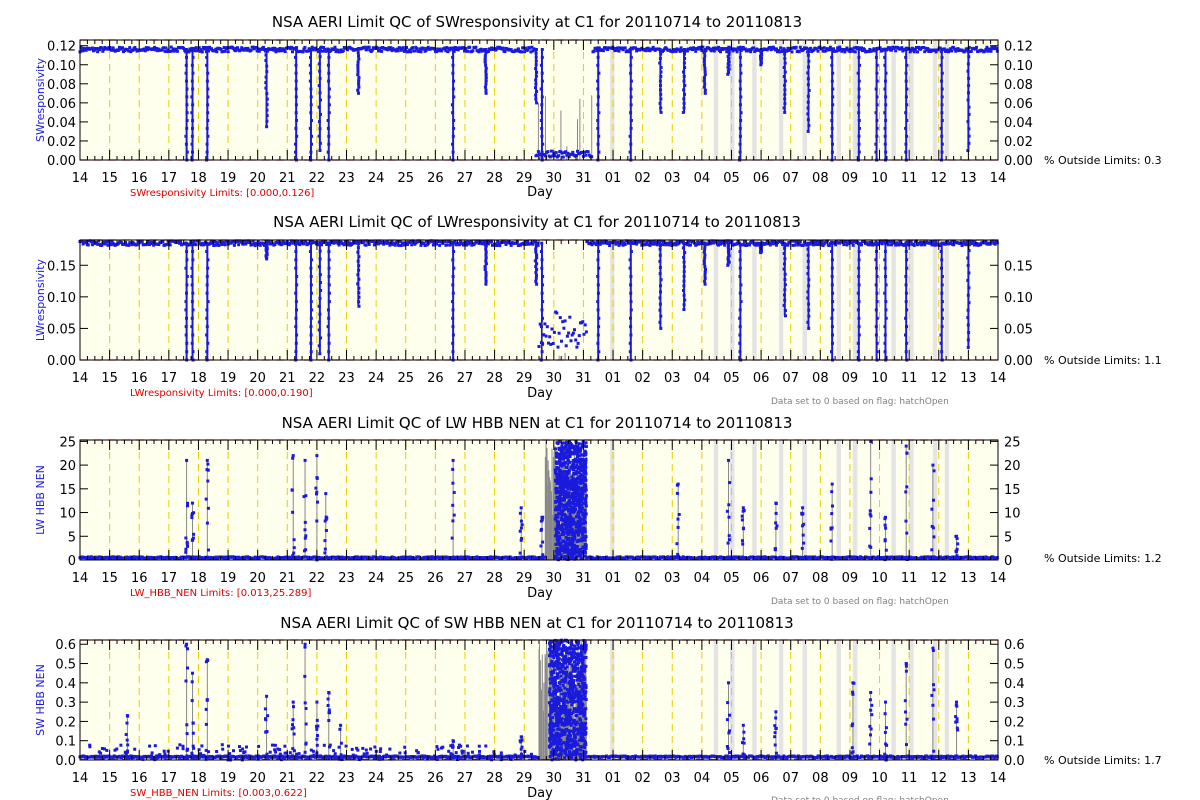 The width and height of the screenshot is (1200, 800). Describe the element at coordinates (612, 100) in the screenshot. I see `gray-band` at that location.